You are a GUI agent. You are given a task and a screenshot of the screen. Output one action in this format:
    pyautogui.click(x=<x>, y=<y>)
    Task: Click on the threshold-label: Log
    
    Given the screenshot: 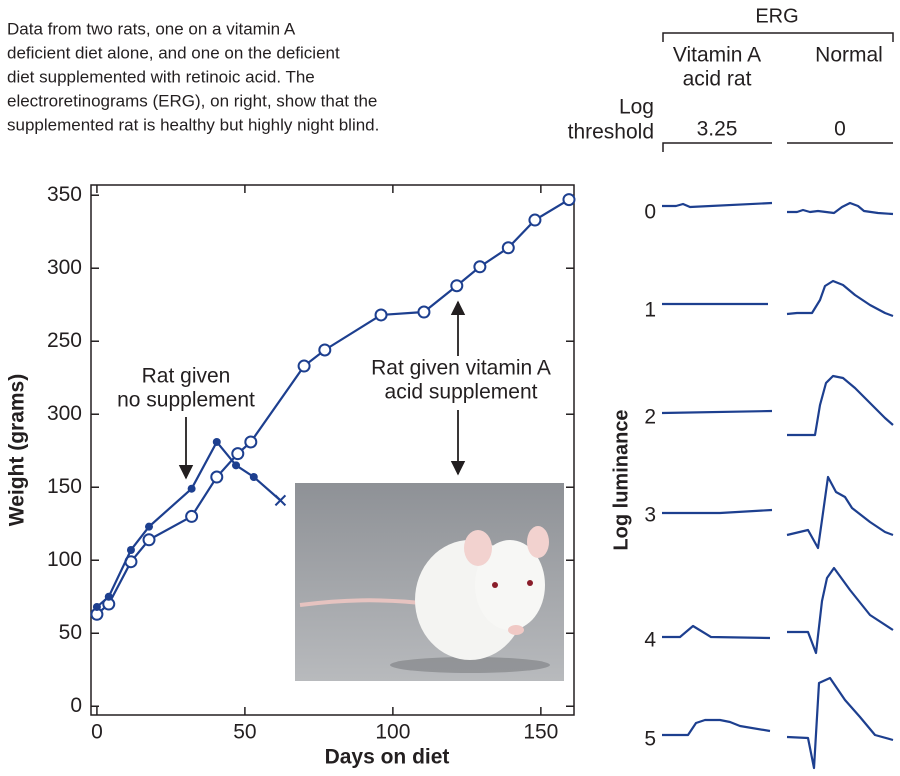 What is the action you would take?
    pyautogui.click(x=636, y=107)
    